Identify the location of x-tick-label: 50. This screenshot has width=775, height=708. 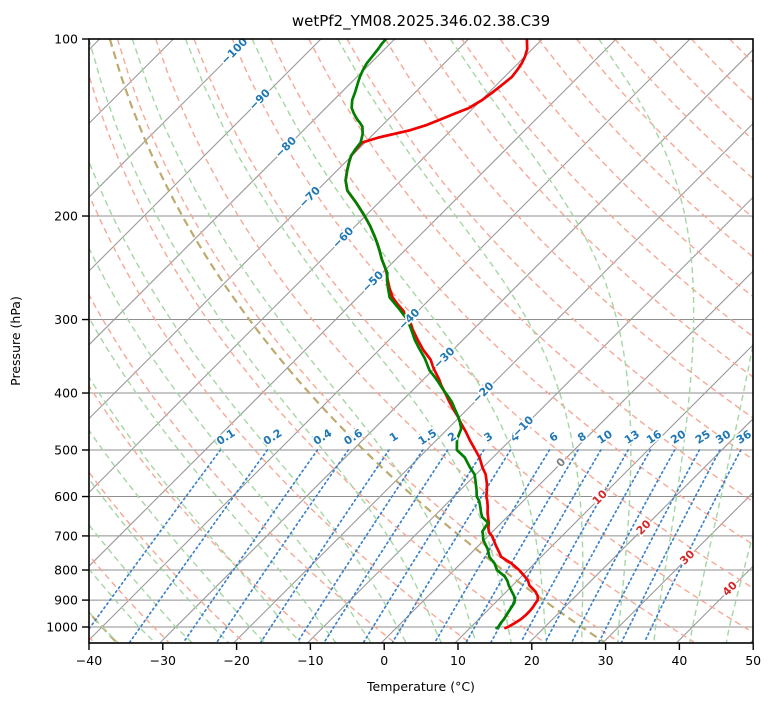
(753, 660).